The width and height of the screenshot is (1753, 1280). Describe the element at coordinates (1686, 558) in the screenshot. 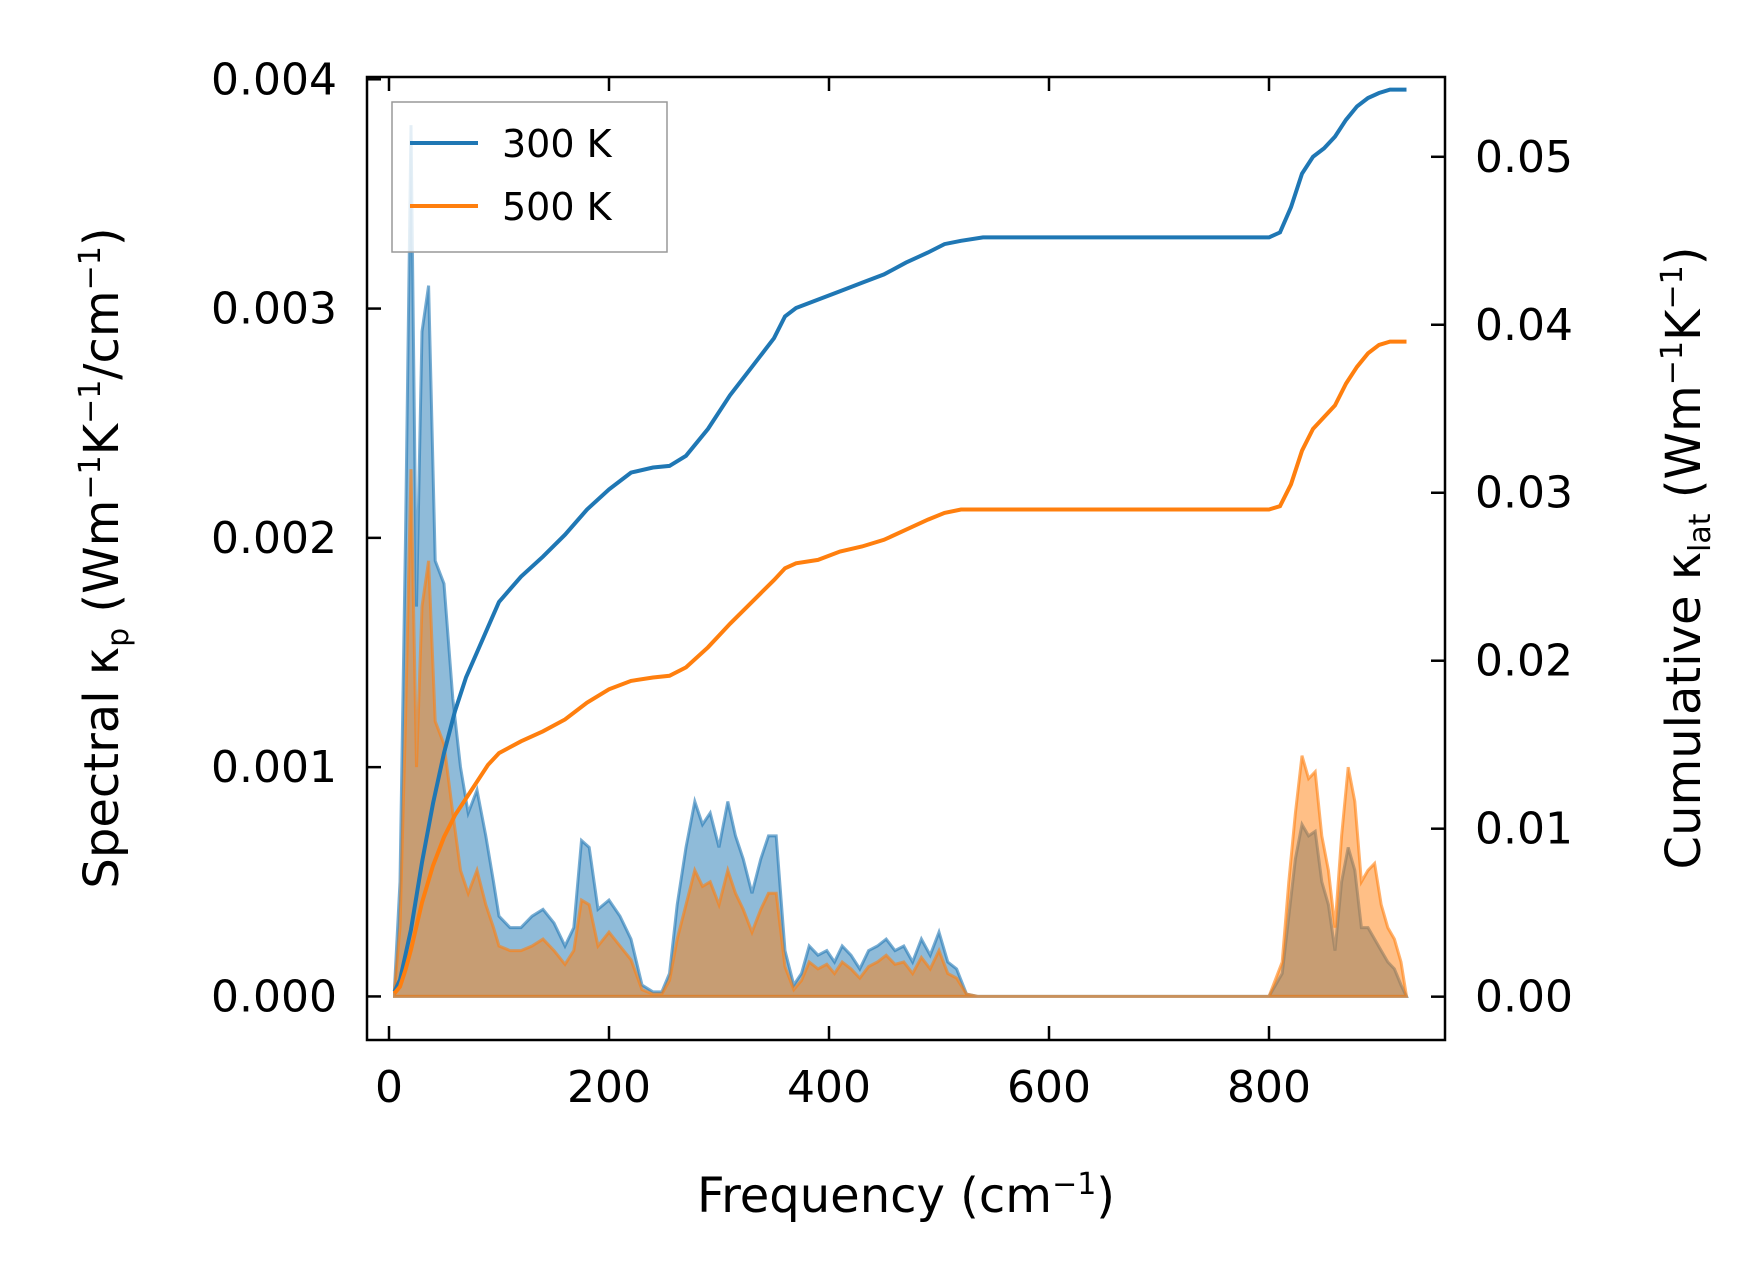

I see `y-axis-right-label: Cumulative κlat (Wm−1K−1)` at that location.